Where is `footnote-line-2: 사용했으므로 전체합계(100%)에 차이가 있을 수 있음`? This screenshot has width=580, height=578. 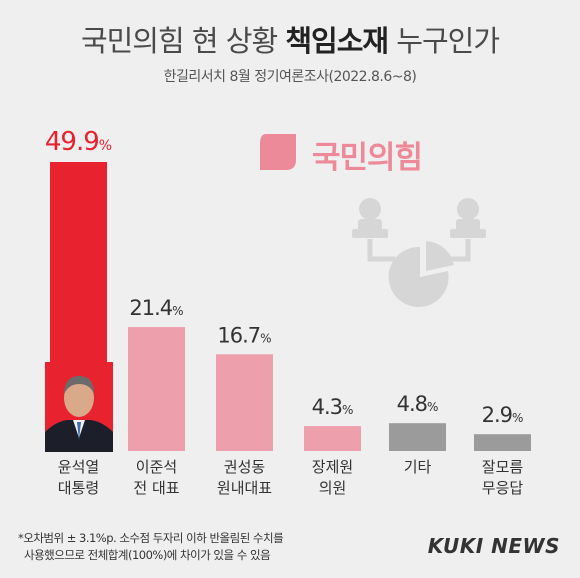 footnote-line-2: 사용했으므로 전체합계(100%)에 차이가 있을 수 있음 is located at coordinates (147, 555).